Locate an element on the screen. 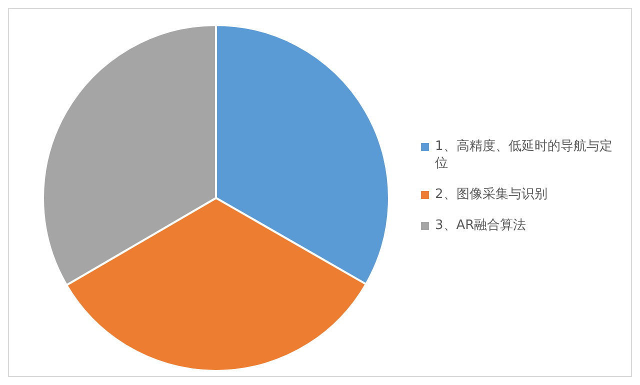  legend-label: 3、AR融合算法 is located at coordinates (480, 225).